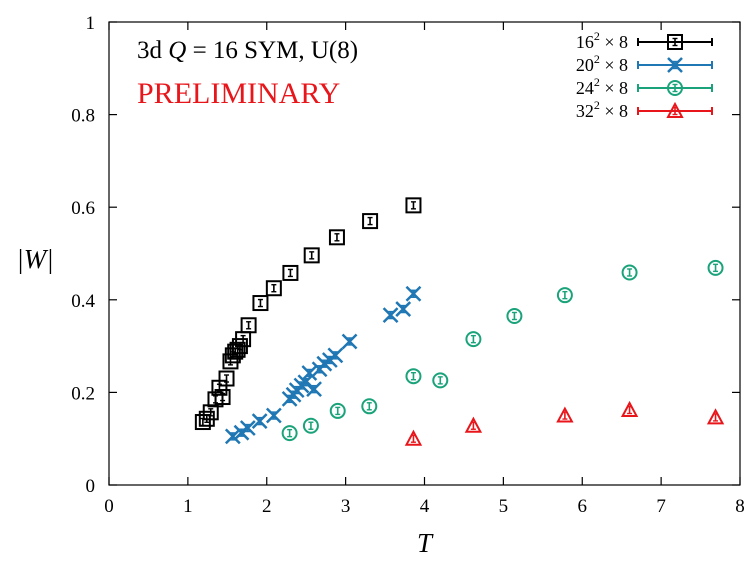 The image size is (756, 562). I want to click on legend-base: 16, so click(585, 42).